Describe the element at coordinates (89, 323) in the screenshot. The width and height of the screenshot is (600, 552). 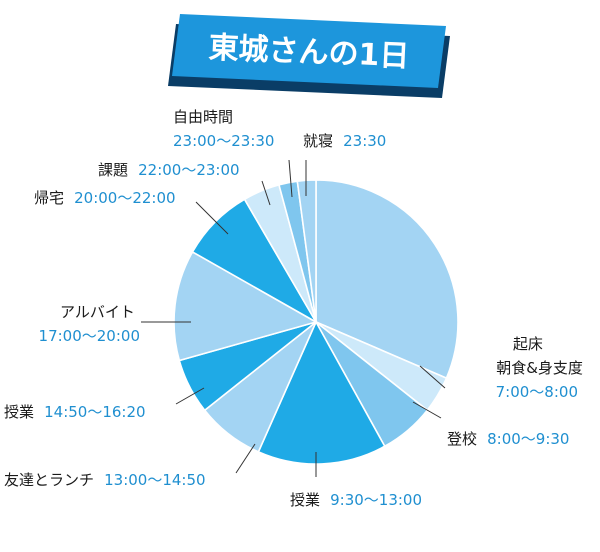
I see `label-part-time-job: アルバイト 17:00〜20:00` at that location.